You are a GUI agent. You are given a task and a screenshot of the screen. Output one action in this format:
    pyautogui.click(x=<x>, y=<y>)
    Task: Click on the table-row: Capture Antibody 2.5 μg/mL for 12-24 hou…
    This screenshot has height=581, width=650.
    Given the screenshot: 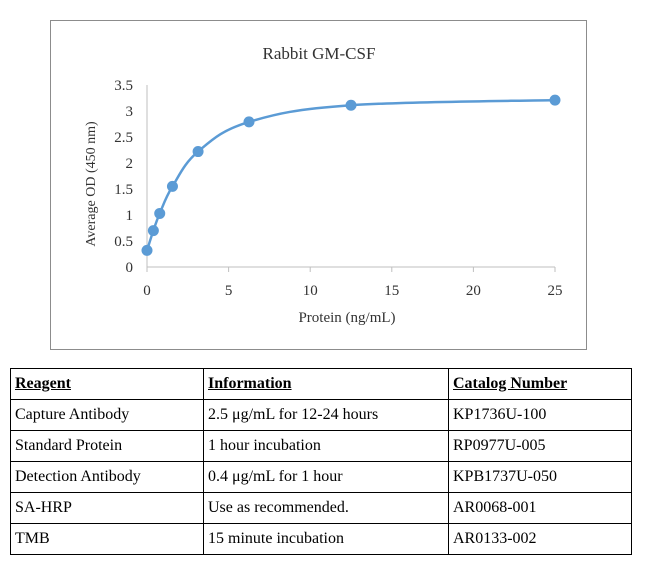 What is the action you would take?
    pyautogui.click(x=321, y=415)
    